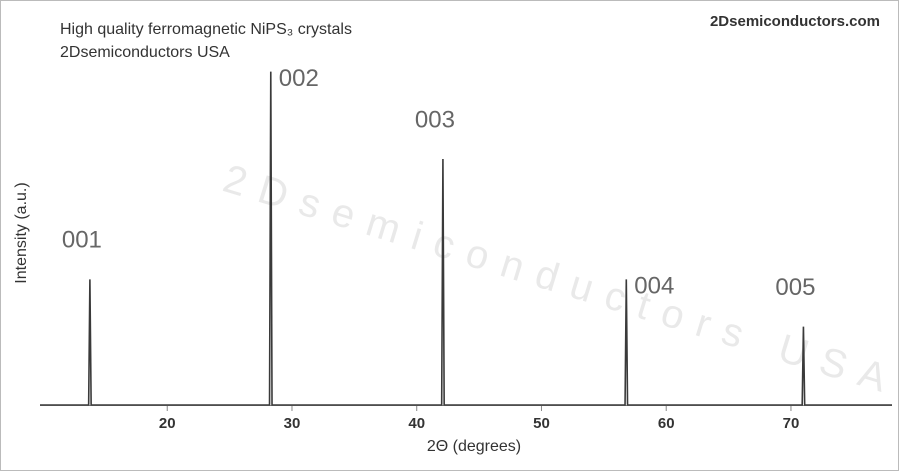 The width and height of the screenshot is (899, 471). Describe the element at coordinates (416, 423) in the screenshot. I see `x-tick-label: 40` at that location.